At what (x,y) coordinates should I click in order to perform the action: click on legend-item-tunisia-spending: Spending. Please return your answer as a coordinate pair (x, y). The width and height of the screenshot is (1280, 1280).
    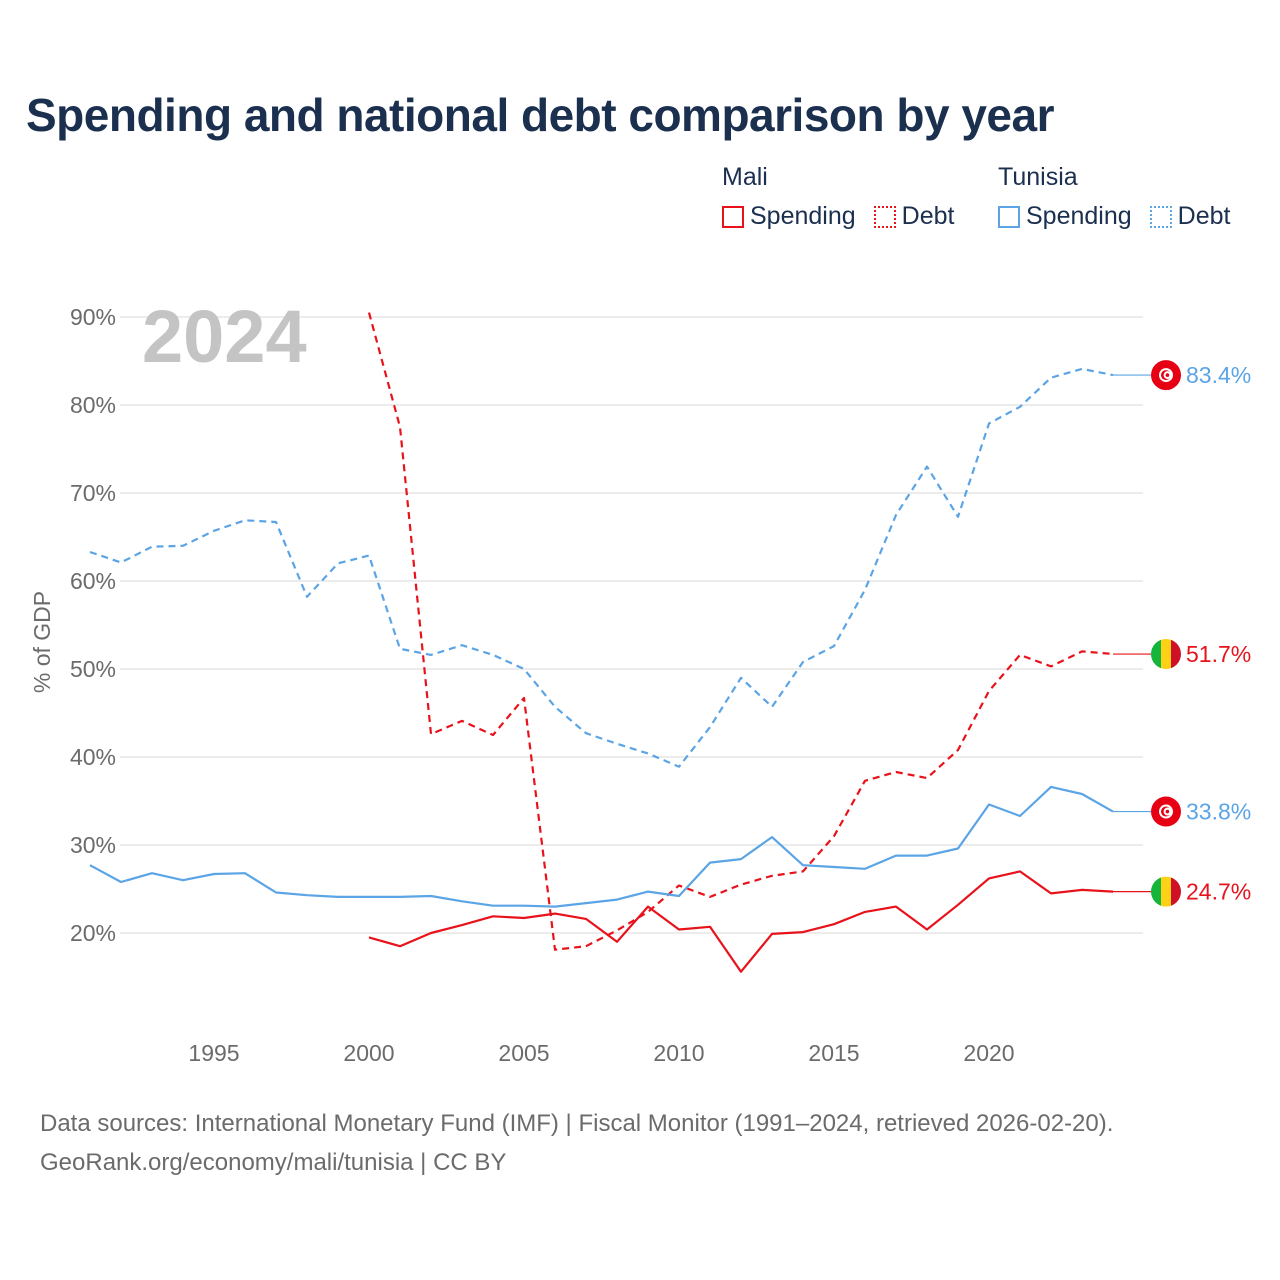
    Looking at the image, I should click on (1065, 216).